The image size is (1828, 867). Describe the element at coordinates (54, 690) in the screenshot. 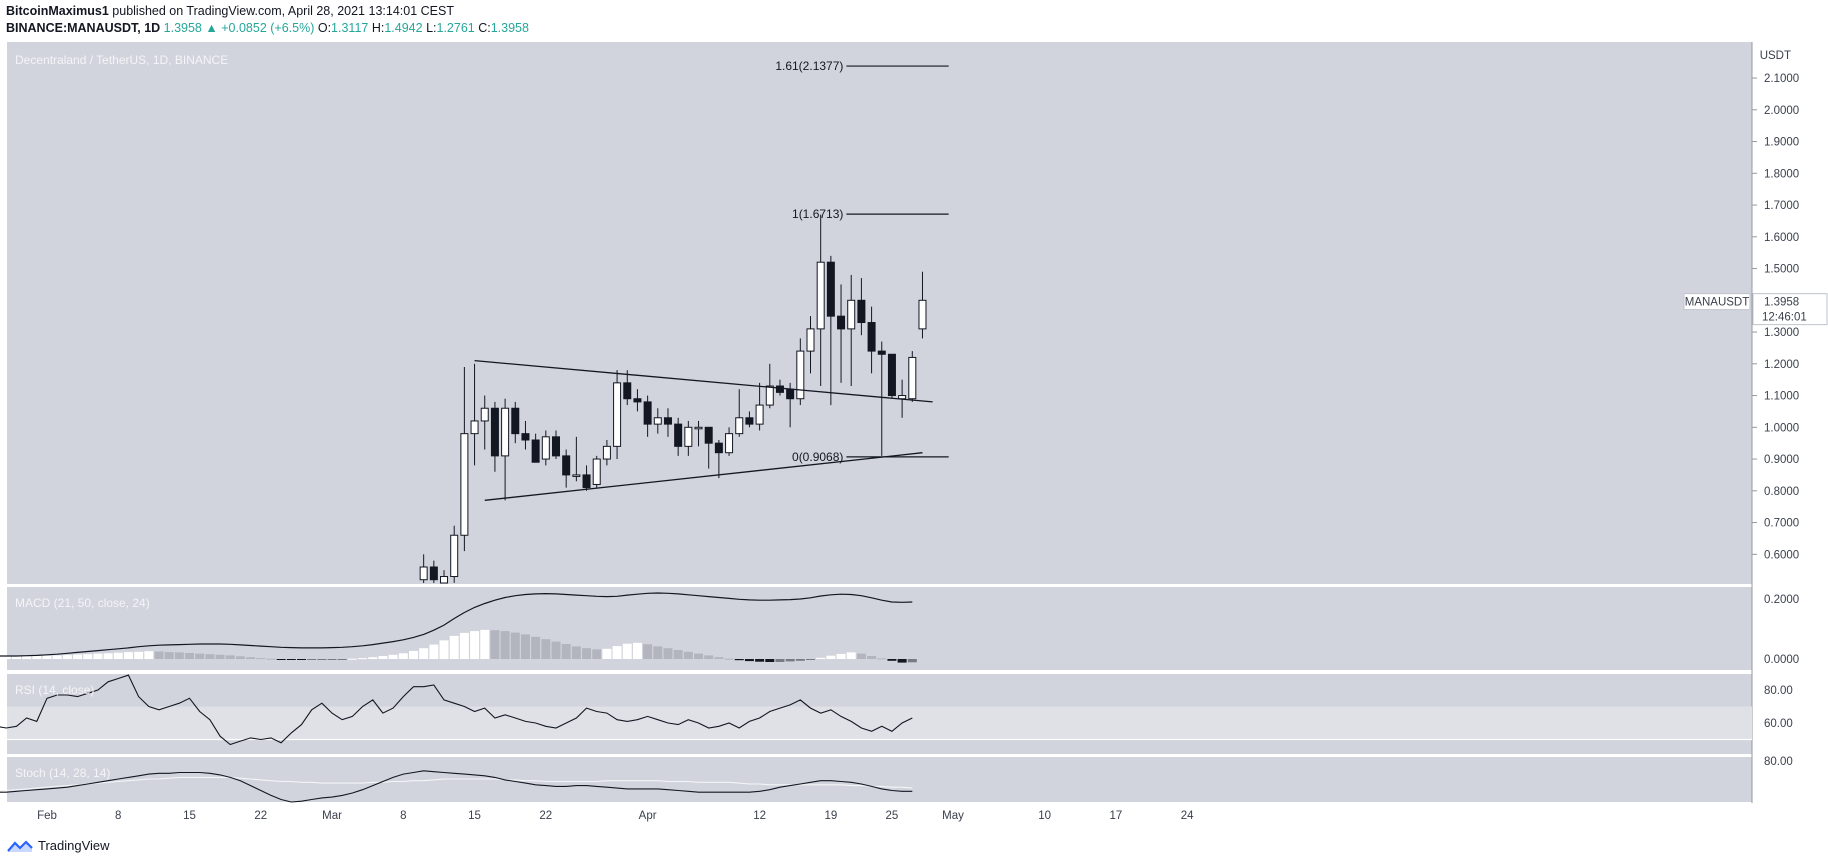

I see `rsi-title: RSI (14, close)` at that location.